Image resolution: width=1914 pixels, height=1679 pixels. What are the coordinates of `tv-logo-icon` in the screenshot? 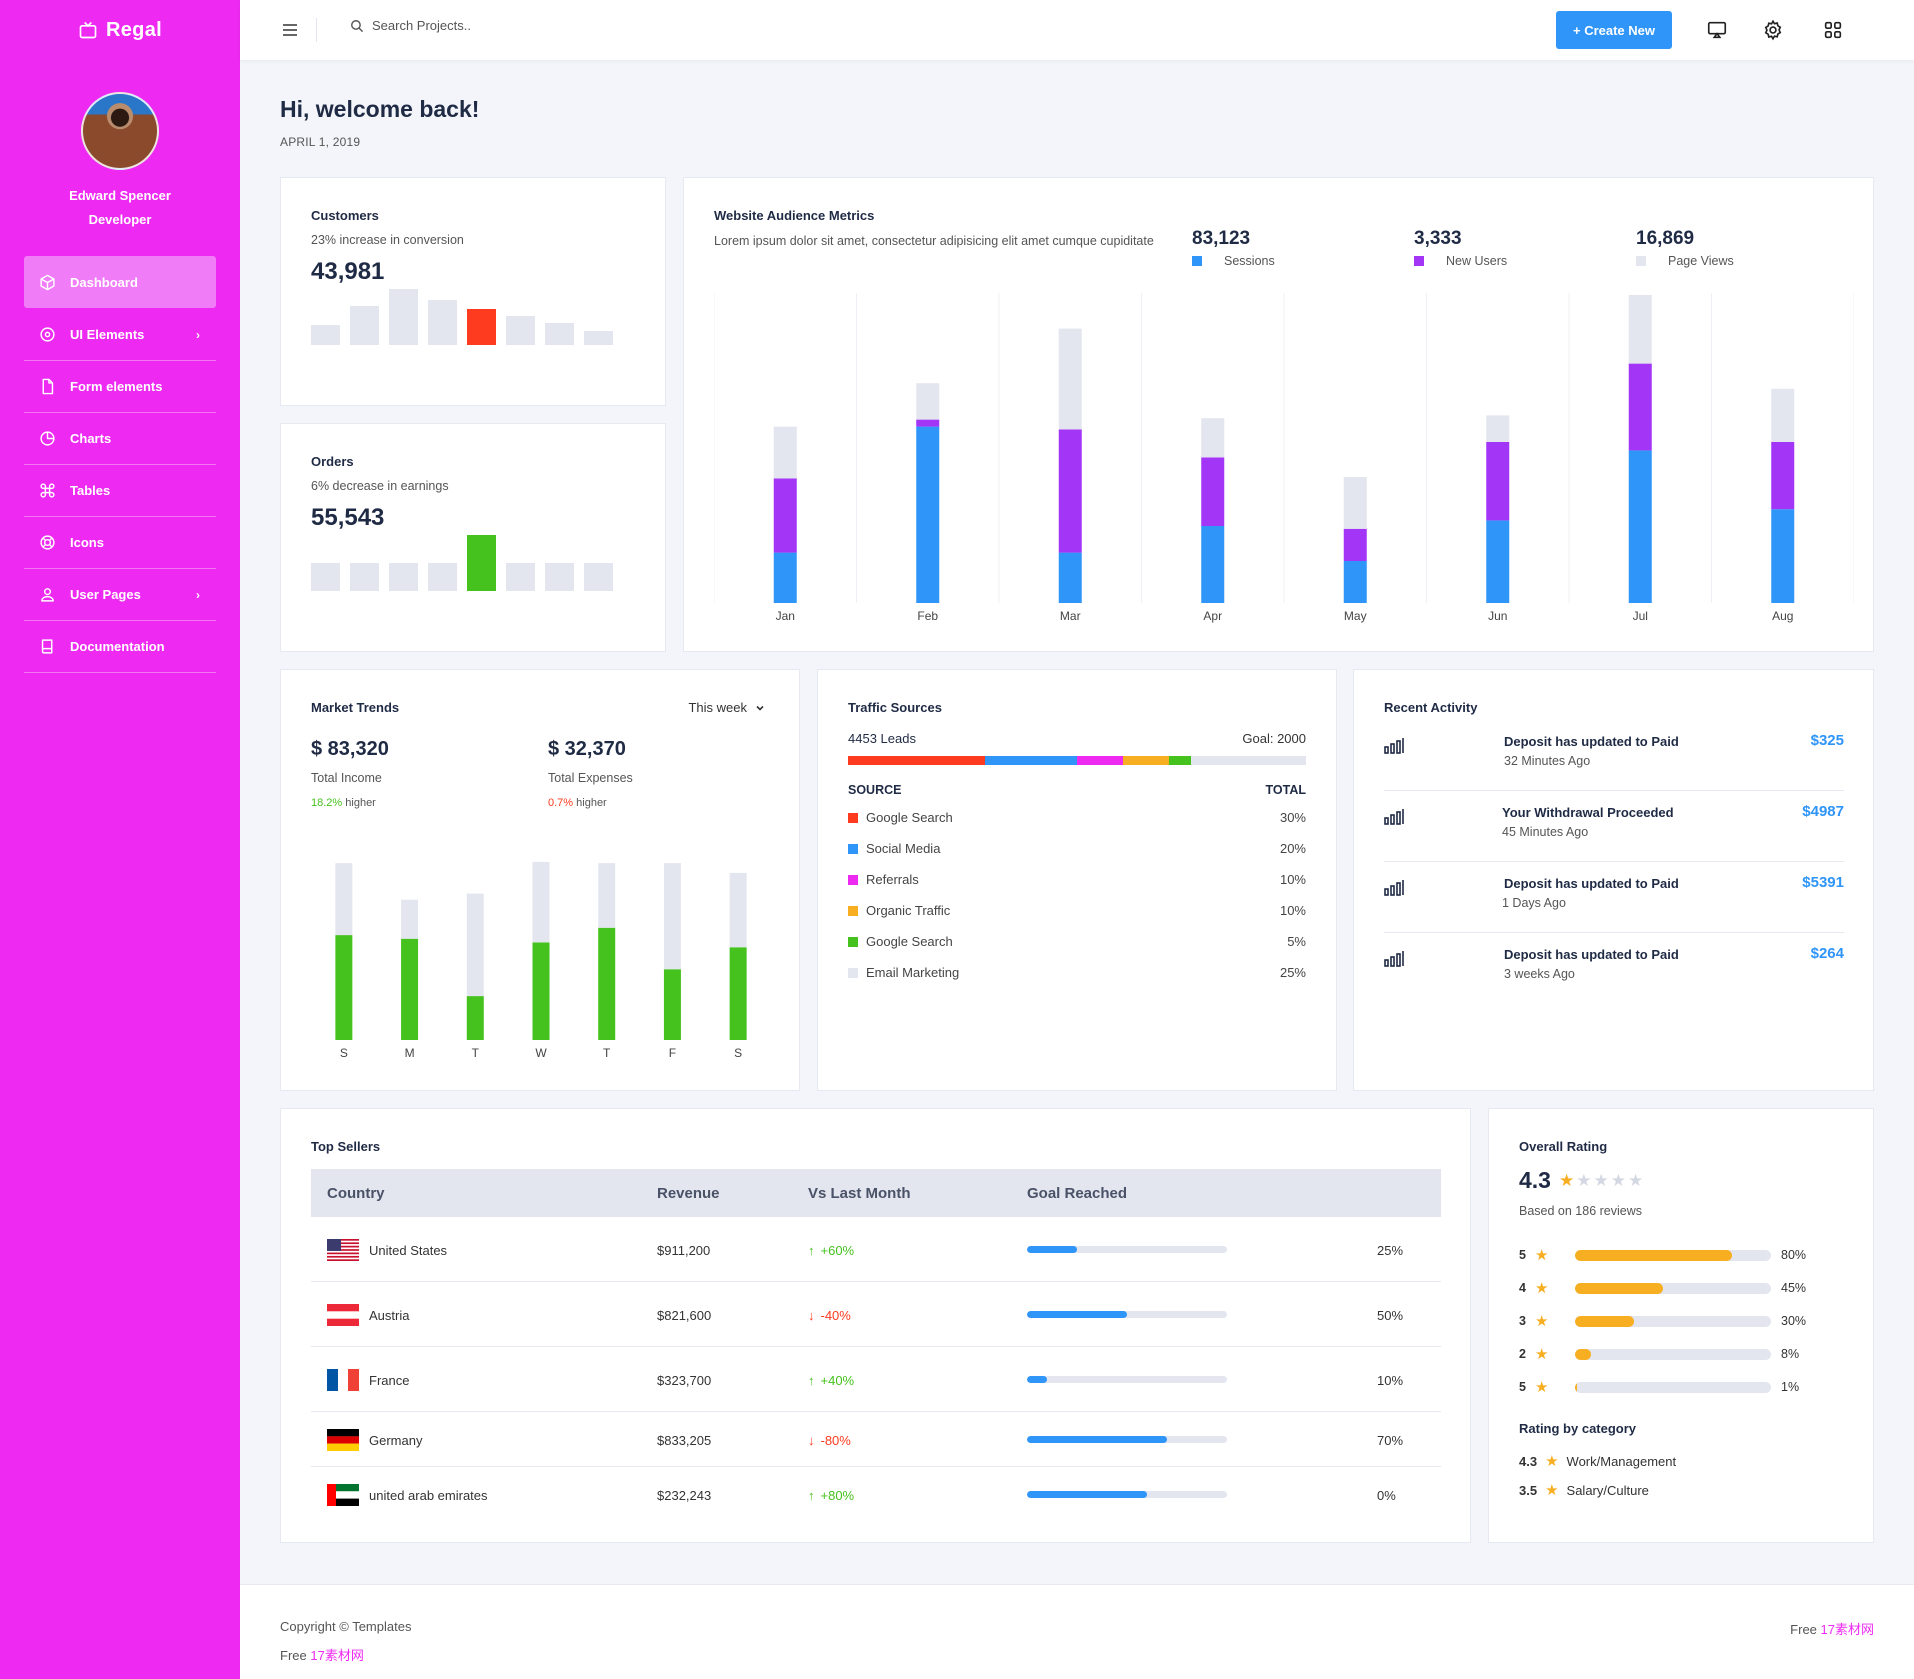 It's located at (88, 30).